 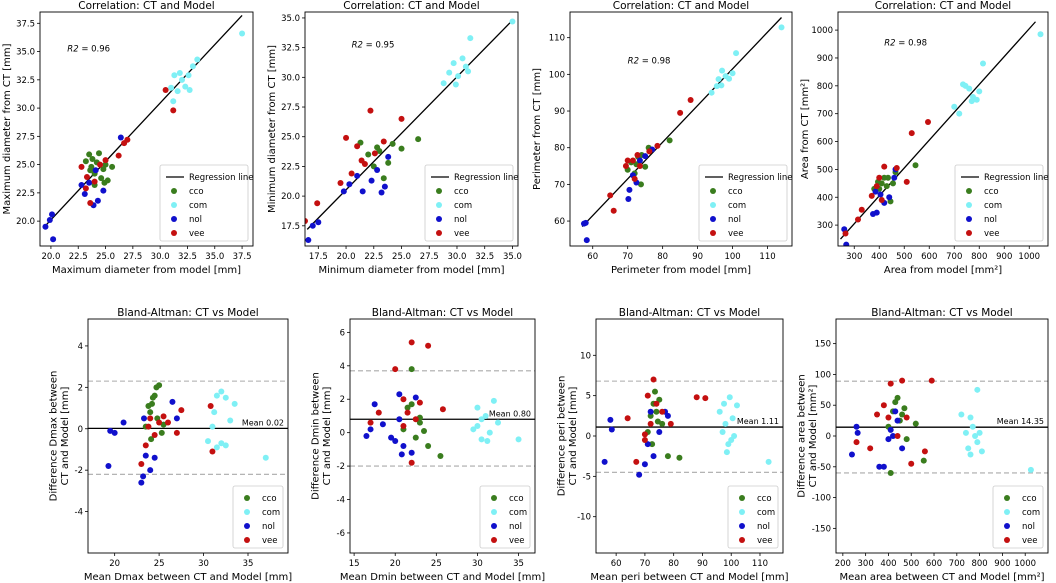 What do you see at coordinates (214, 257) in the screenshot?
I see `x-tick-label: 35.0` at bounding box center [214, 257].